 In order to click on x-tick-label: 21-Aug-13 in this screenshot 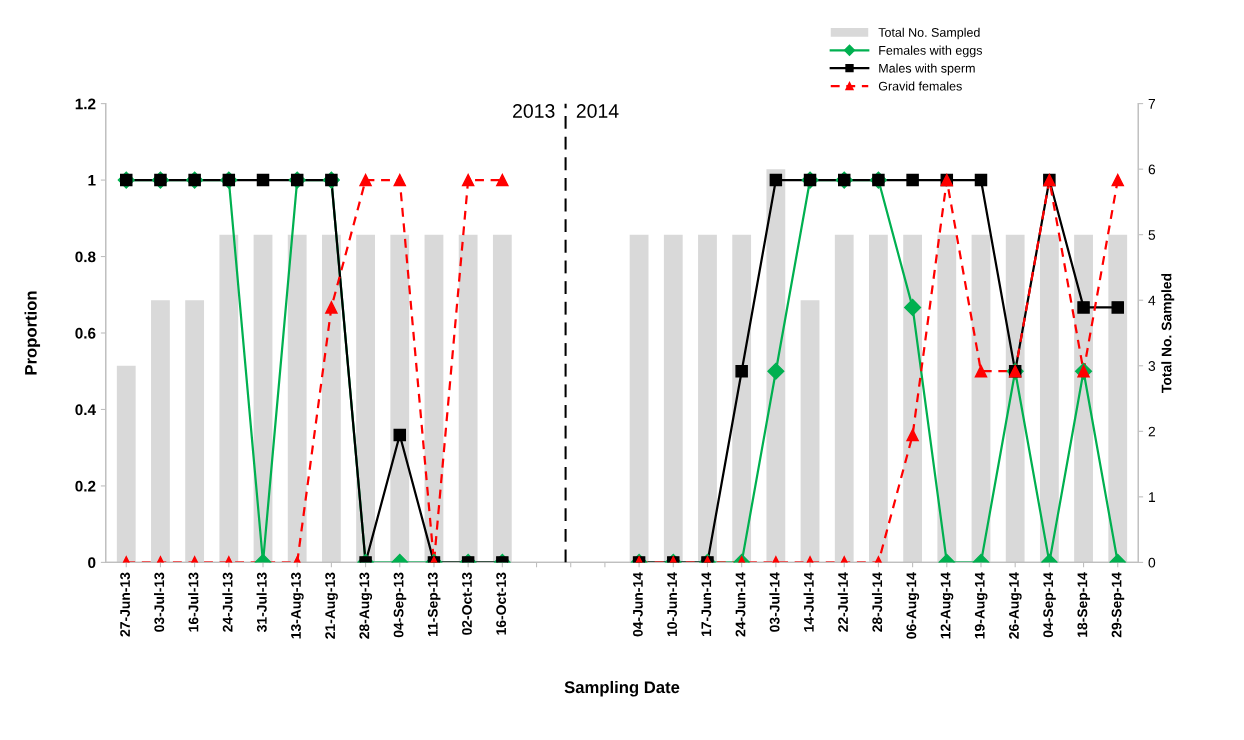, I will do `click(331, 605)`.